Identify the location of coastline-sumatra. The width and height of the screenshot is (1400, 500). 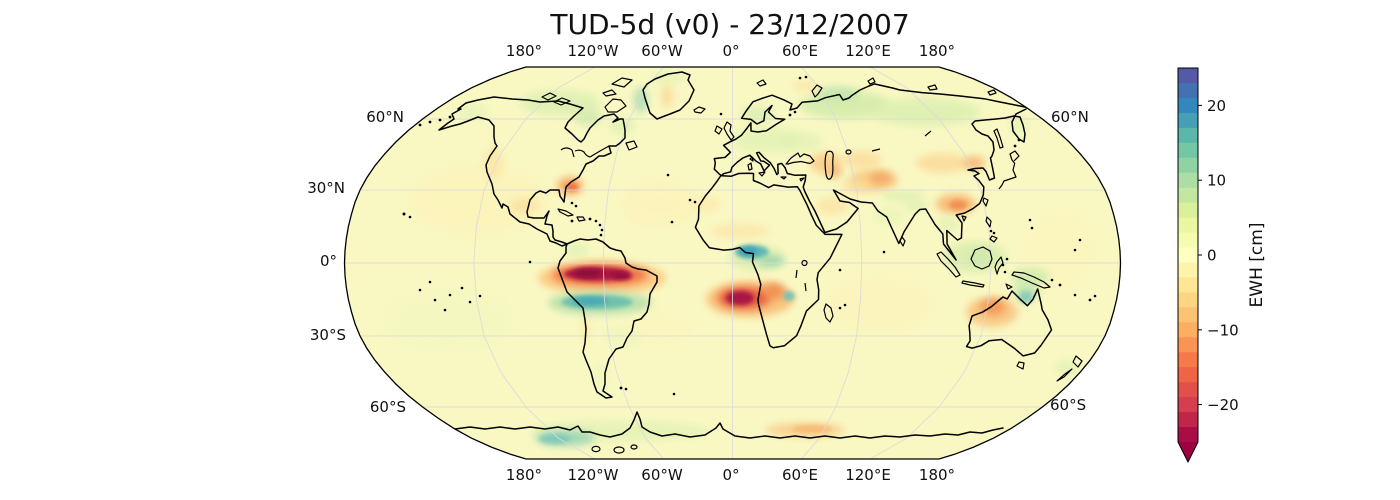
(948, 264).